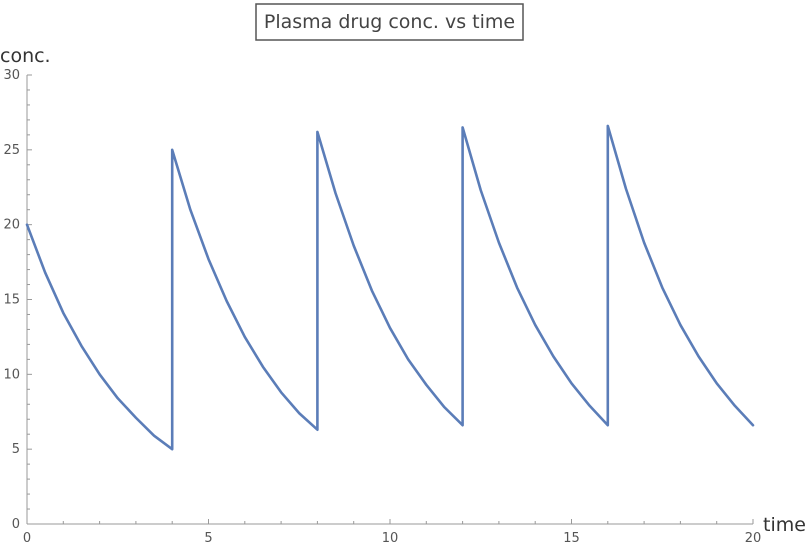 The height and width of the screenshot is (547, 806). I want to click on y-tick-label: 5, so click(16, 449).